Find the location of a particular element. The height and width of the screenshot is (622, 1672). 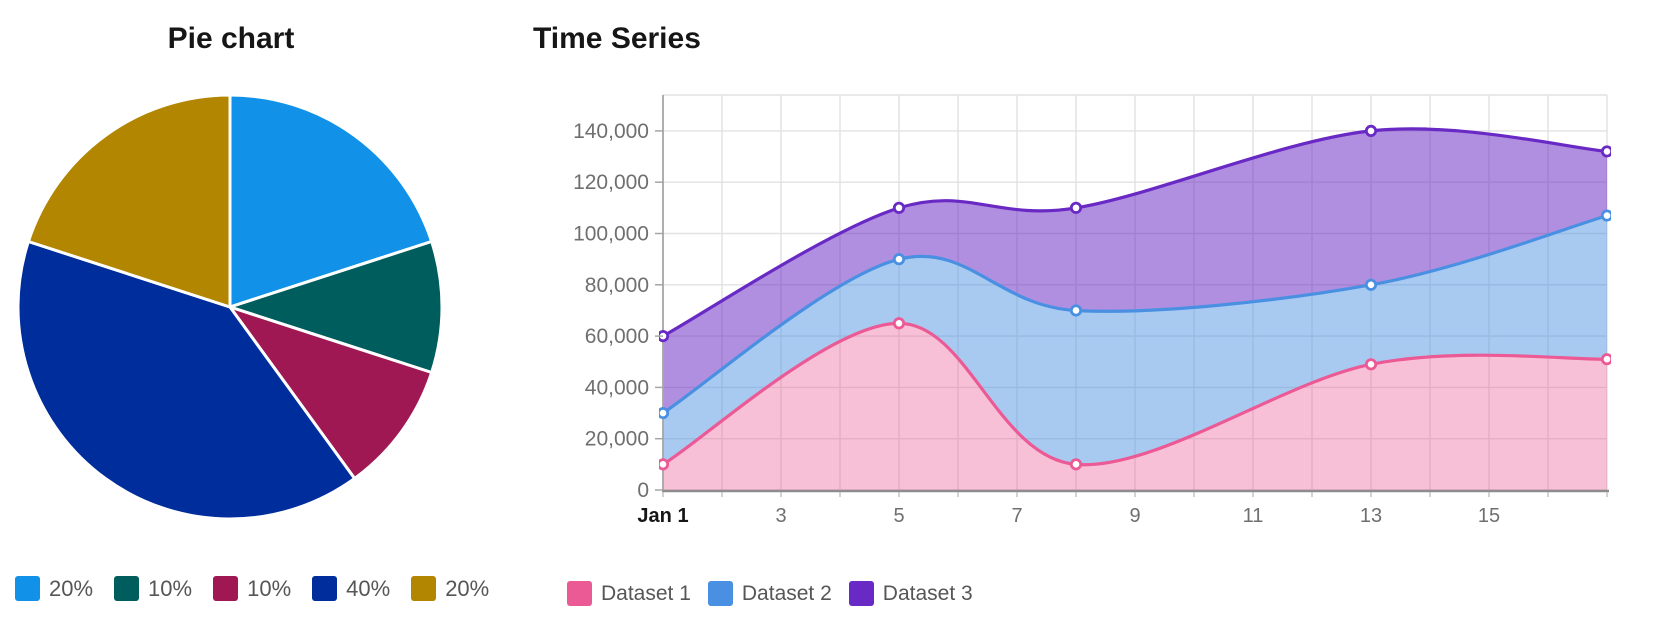

x-axis-label-5: 5 is located at coordinates (898, 513).